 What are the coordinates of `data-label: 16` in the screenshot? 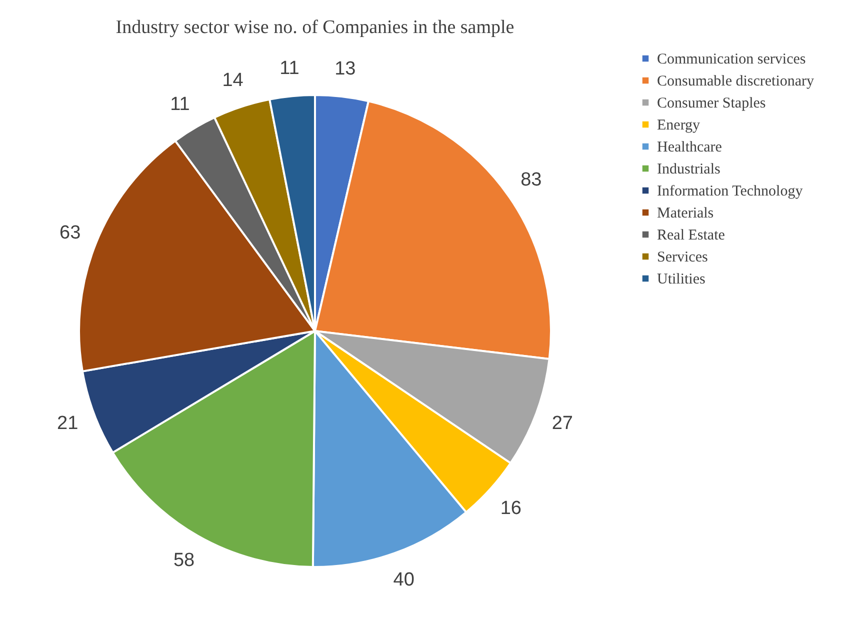 It's located at (511, 508).